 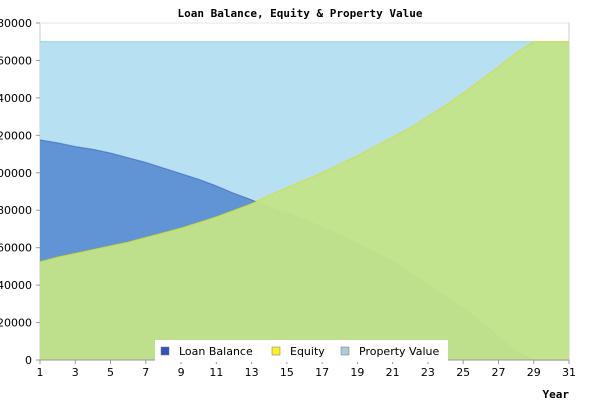 I want to click on y-tick-label: 60000, so click(x=16, y=248).